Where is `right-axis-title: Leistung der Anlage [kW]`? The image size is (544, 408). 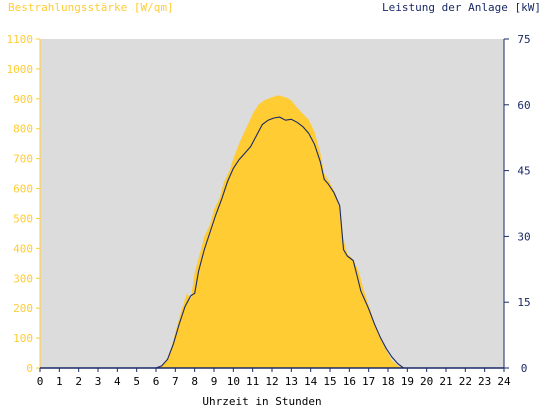 right-axis-title: Leistung der Anlage [kW] is located at coordinates (461, 7).